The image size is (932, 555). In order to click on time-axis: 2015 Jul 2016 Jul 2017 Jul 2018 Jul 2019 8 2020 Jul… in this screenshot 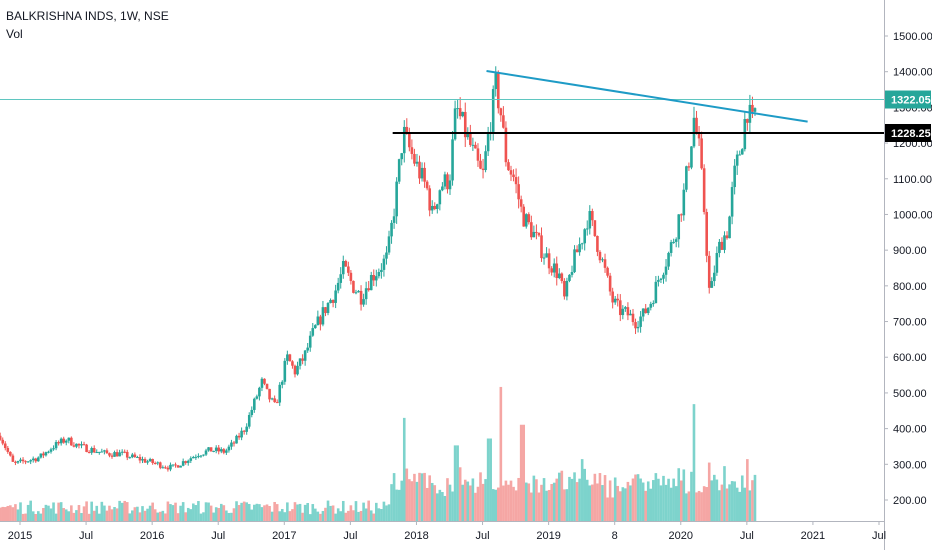, I will do `click(443, 531)`.